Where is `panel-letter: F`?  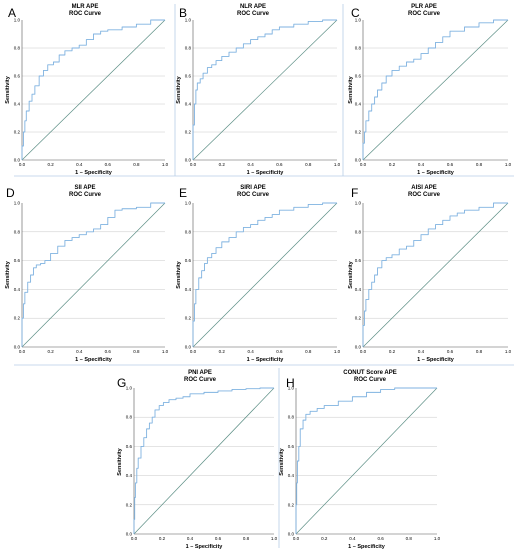
panel-letter: F is located at coordinates (354, 193).